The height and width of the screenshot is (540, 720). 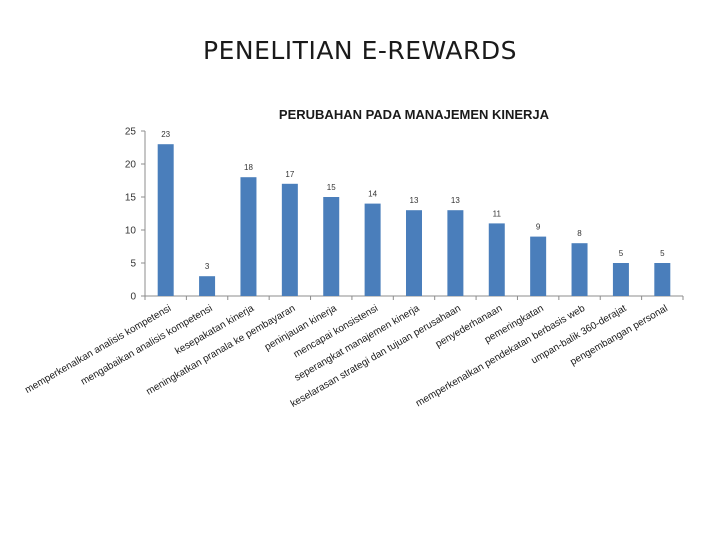 What do you see at coordinates (414, 114) in the screenshot?
I see `chart-title: PERUBAHAN PADA MANAJEMEN KINERJA` at bounding box center [414, 114].